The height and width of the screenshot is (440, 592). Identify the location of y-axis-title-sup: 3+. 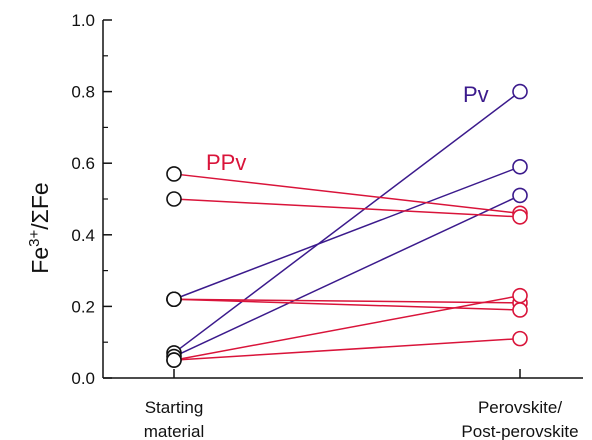
(34, 238).